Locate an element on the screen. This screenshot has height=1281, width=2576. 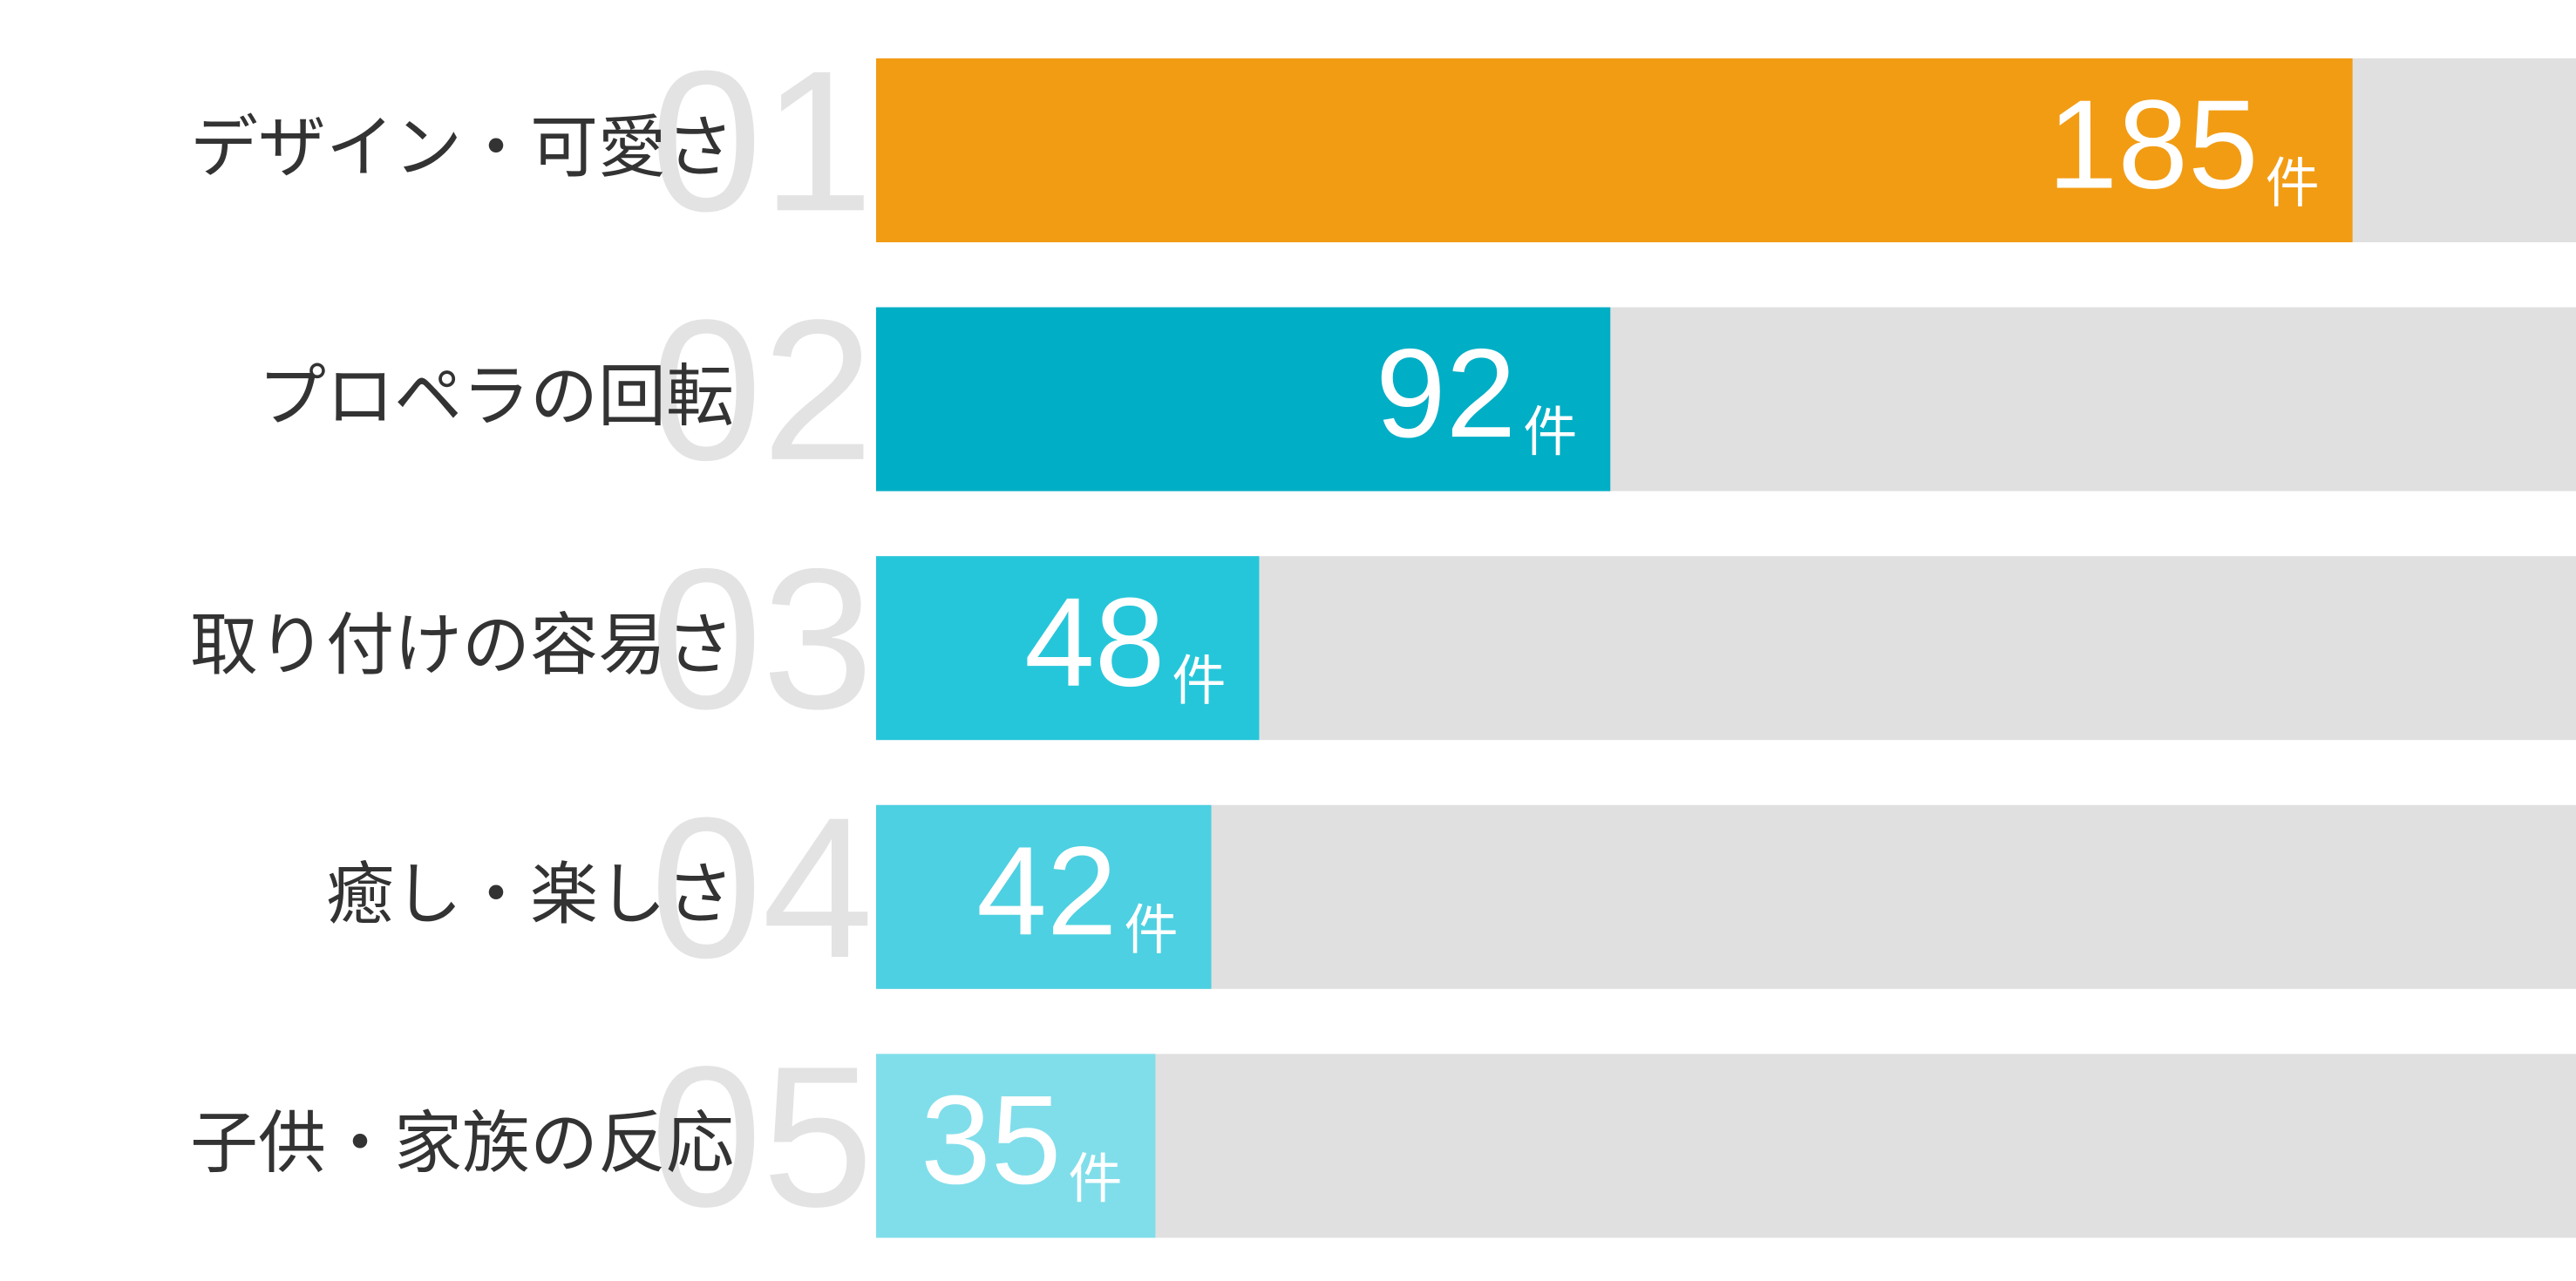
rank-number: 01 is located at coordinates (761, 141).